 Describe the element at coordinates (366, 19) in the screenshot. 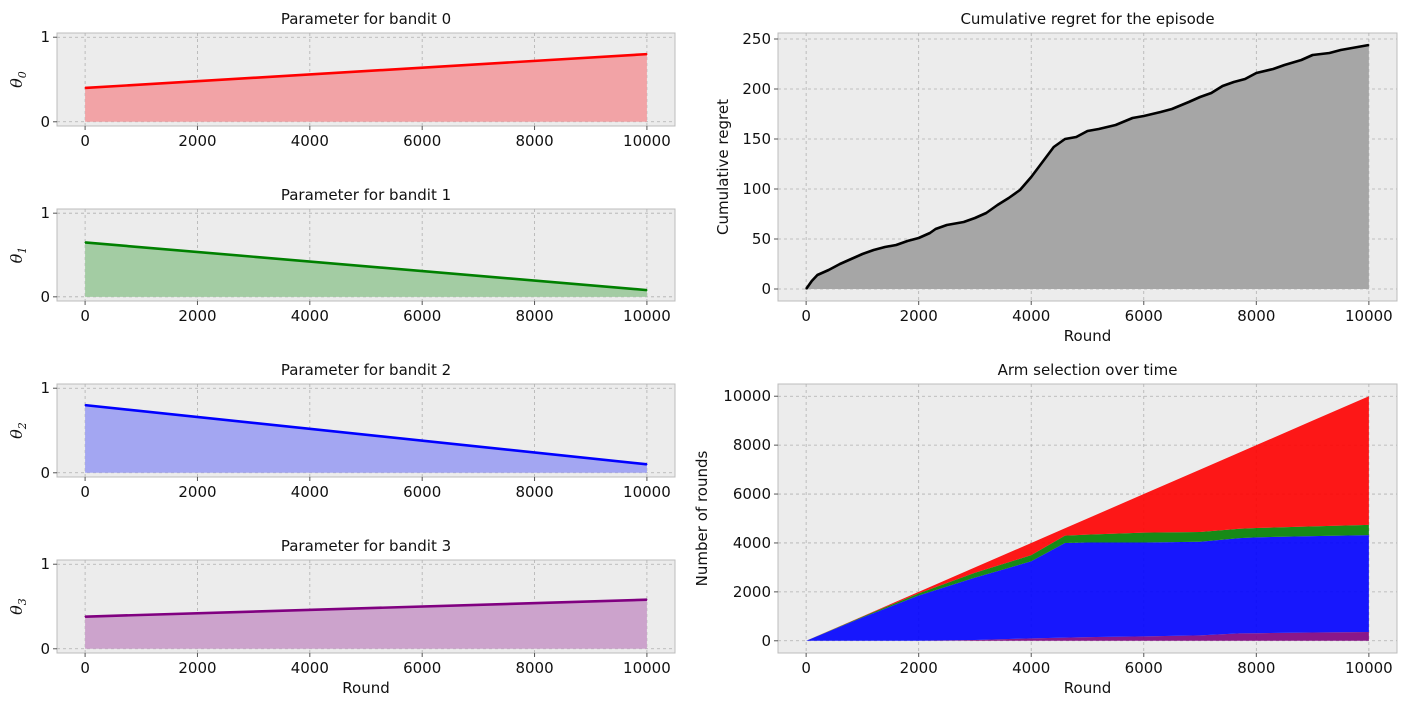

I see `subplot-title: Parameter for bandit 0` at that location.